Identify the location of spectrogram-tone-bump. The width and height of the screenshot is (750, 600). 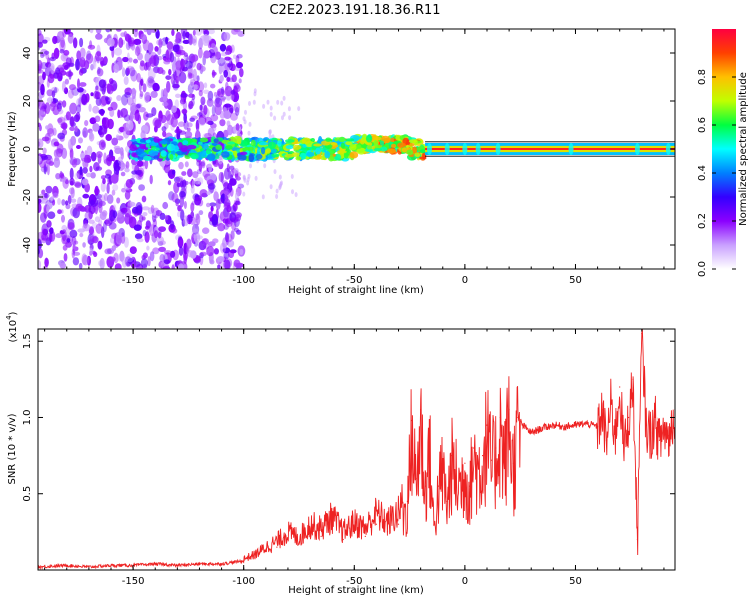
(637, 149).